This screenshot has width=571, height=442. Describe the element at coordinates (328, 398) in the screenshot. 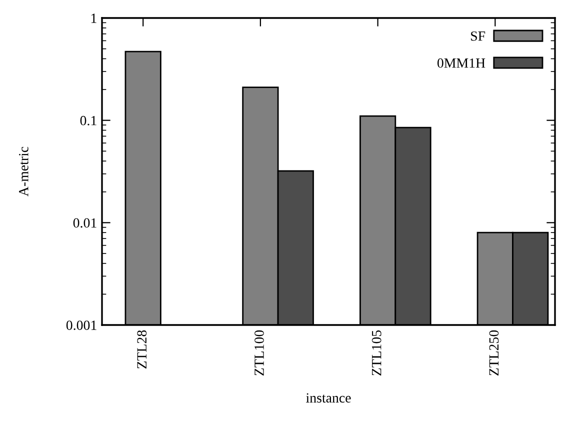

I see `x-axis-title: instance` at that location.